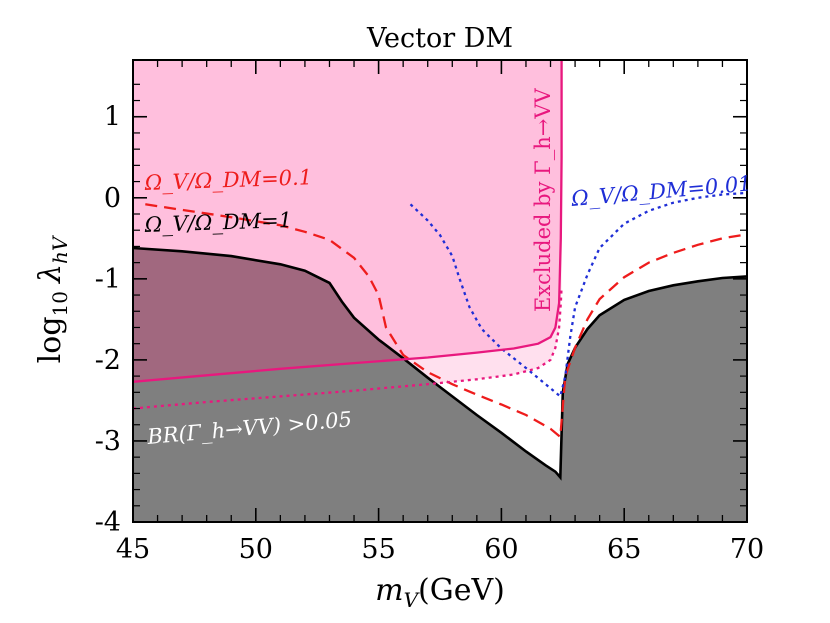 The width and height of the screenshot is (830, 623). Describe the element at coordinates (256, 549) in the screenshot. I see `x-tick-label: 50` at that location.